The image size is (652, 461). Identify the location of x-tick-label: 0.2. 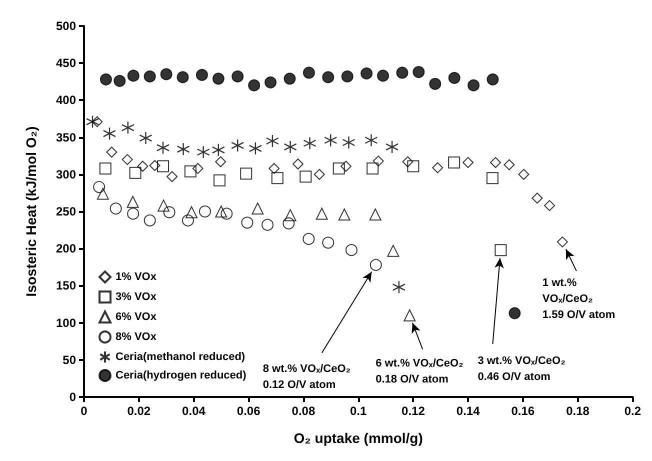
(633, 411).